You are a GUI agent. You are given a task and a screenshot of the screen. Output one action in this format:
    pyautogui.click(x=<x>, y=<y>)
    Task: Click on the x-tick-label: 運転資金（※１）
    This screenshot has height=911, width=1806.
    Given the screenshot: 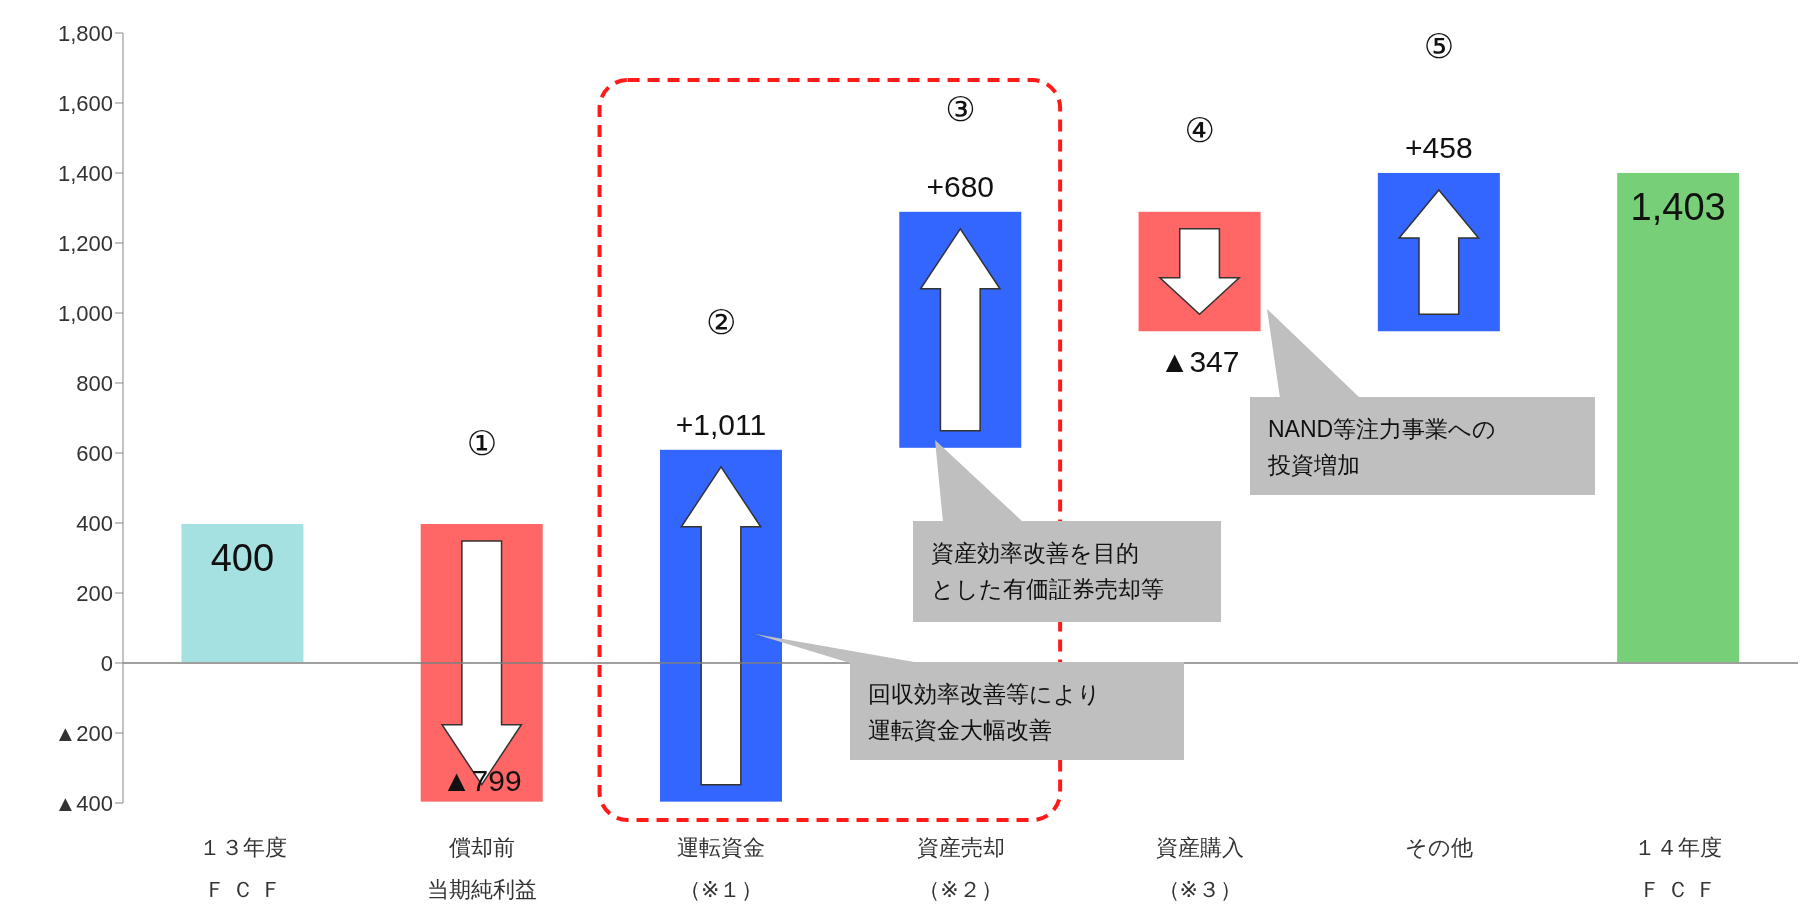 What is the action you would take?
    pyautogui.click(x=721, y=868)
    